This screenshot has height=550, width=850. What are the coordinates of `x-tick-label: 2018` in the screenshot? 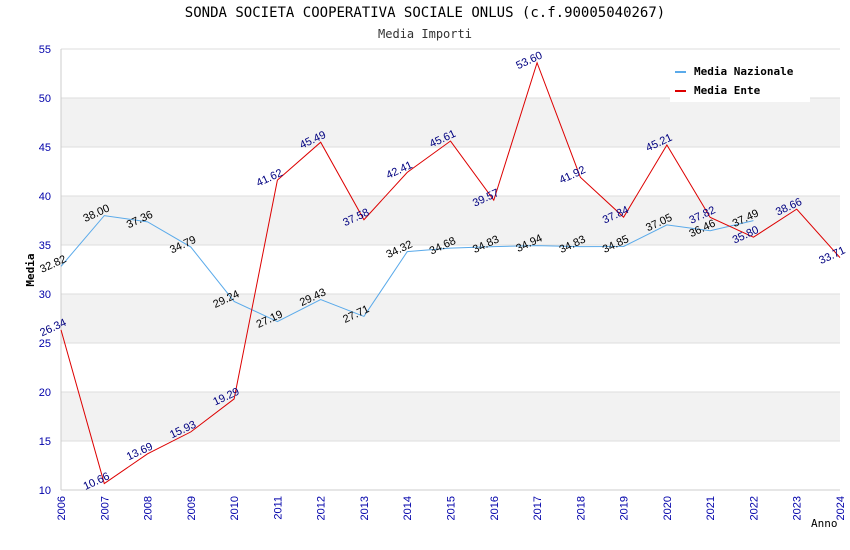 It's located at (581, 508).